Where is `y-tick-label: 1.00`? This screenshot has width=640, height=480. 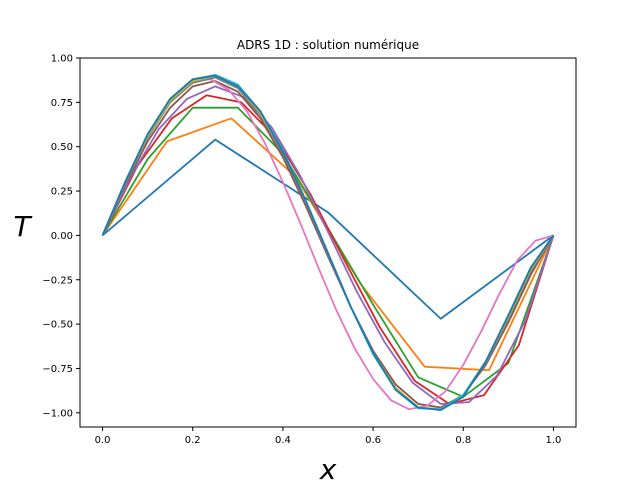
y-tick-label: 1.00 is located at coordinates (62, 59).